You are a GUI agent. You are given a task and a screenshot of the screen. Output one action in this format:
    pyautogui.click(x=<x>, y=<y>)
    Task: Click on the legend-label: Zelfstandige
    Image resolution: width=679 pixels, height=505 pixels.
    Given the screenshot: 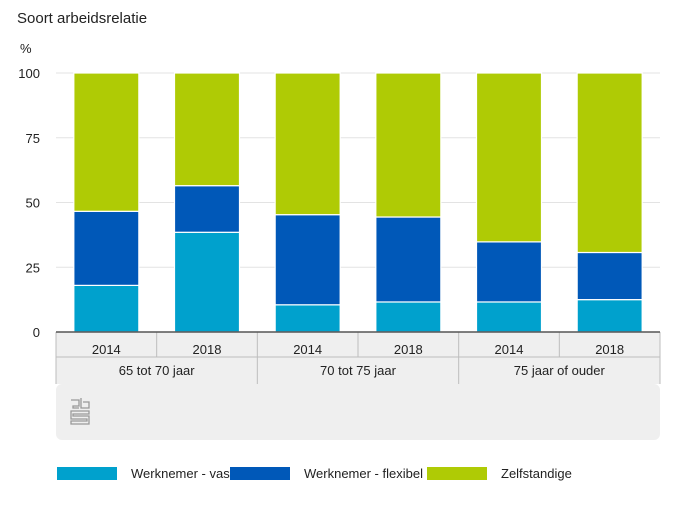 What is the action you would take?
    pyautogui.click(x=536, y=473)
    